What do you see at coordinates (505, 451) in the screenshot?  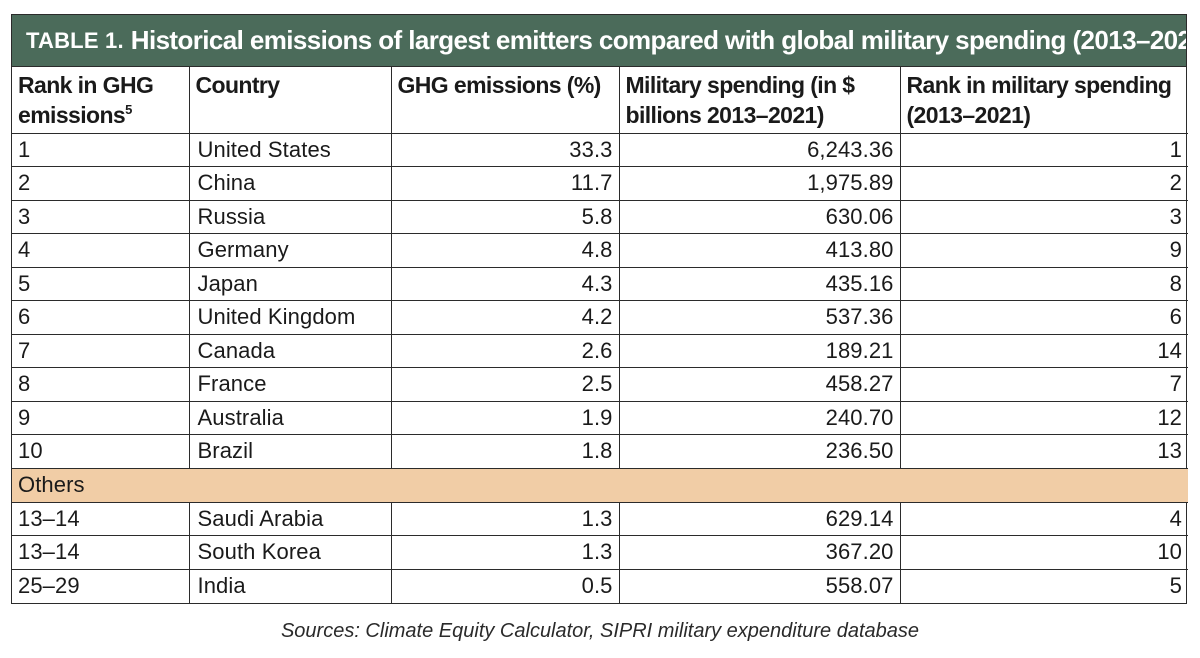 I see `ghg-cell: 1.8` at bounding box center [505, 451].